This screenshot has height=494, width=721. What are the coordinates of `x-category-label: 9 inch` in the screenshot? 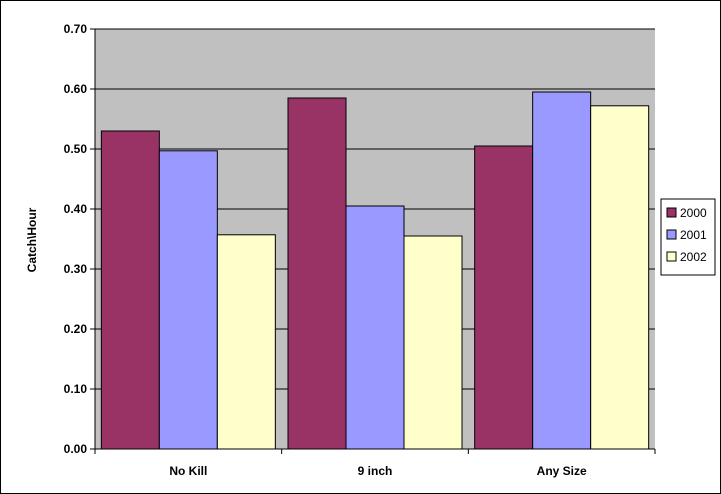 It's located at (375, 471).